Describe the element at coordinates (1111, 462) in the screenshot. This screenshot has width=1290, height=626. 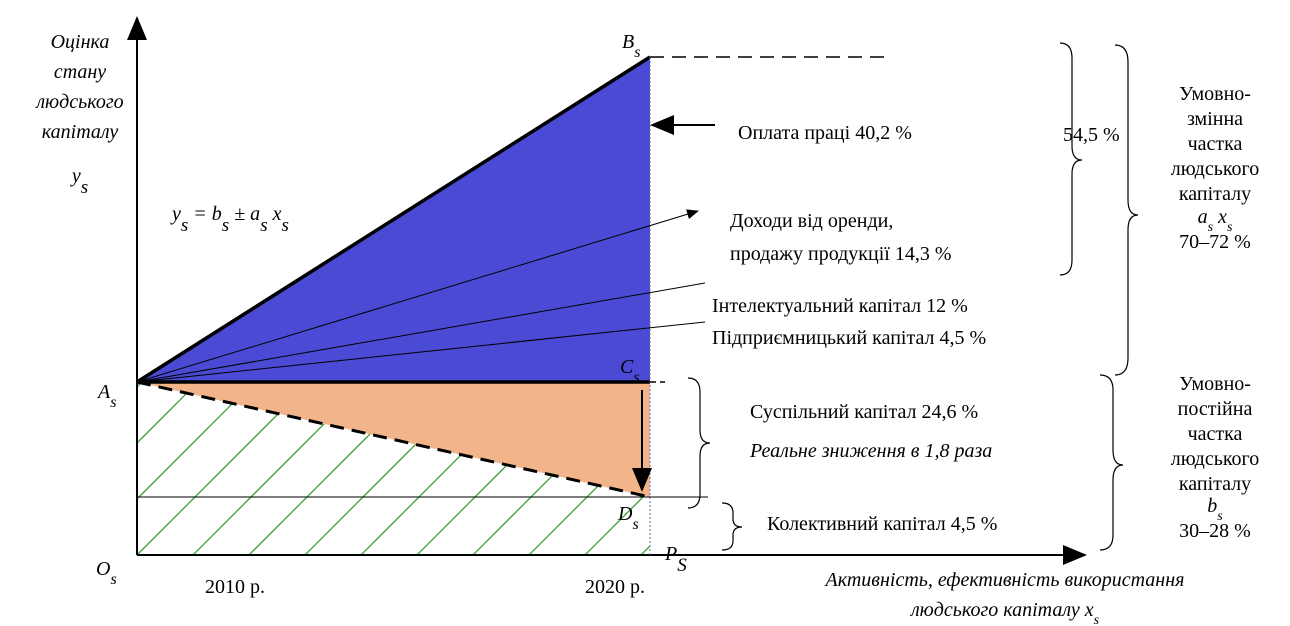
I see `brace-constant` at that location.